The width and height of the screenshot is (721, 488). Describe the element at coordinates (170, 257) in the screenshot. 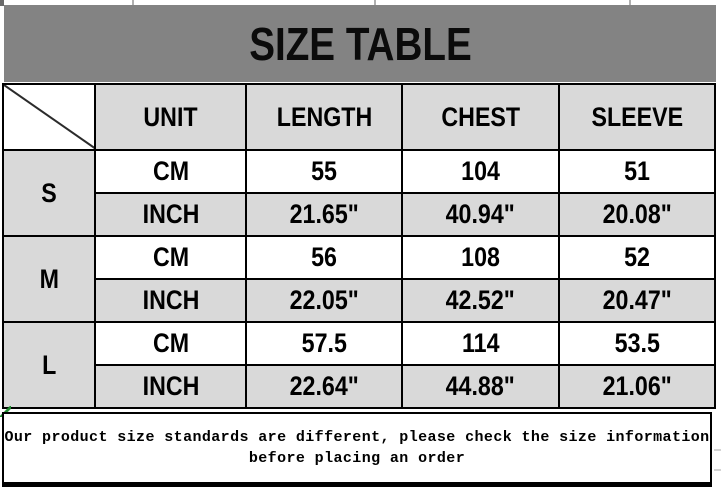

I see `cell-m-cm-unit: CM` at that location.